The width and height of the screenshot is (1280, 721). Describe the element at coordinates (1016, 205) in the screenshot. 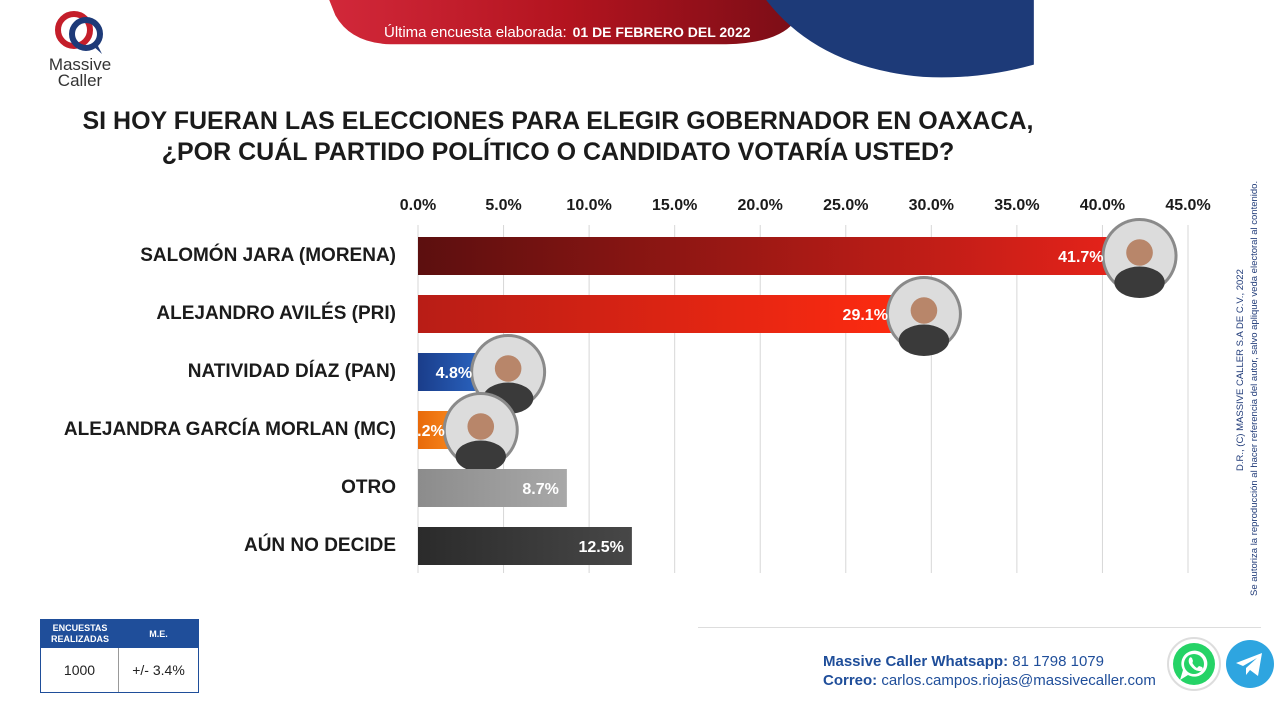

I see `x-tick-label: 35.0%` at that location.